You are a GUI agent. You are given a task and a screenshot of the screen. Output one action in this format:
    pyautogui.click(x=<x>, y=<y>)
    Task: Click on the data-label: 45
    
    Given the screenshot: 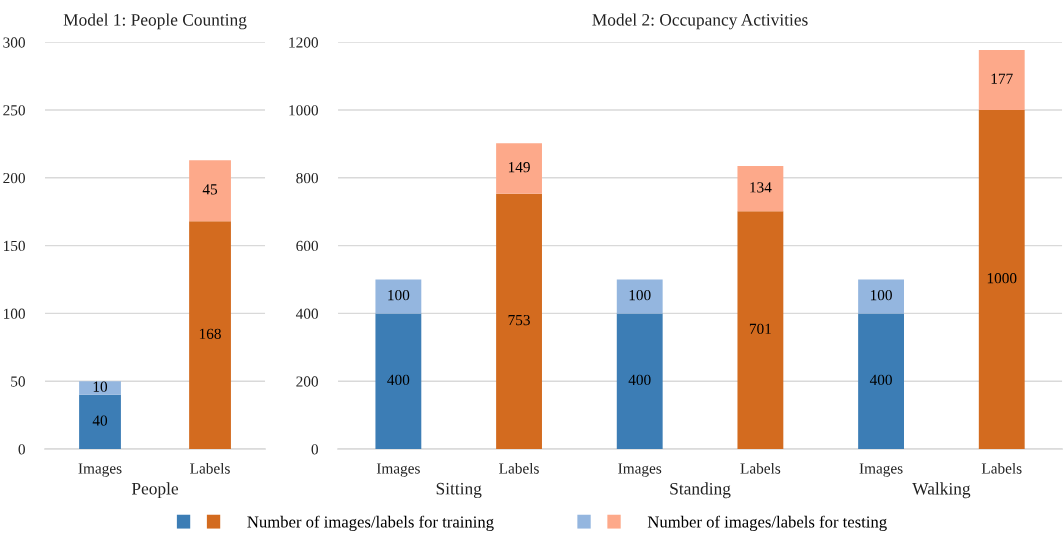 What is the action you would take?
    pyautogui.click(x=210, y=189)
    